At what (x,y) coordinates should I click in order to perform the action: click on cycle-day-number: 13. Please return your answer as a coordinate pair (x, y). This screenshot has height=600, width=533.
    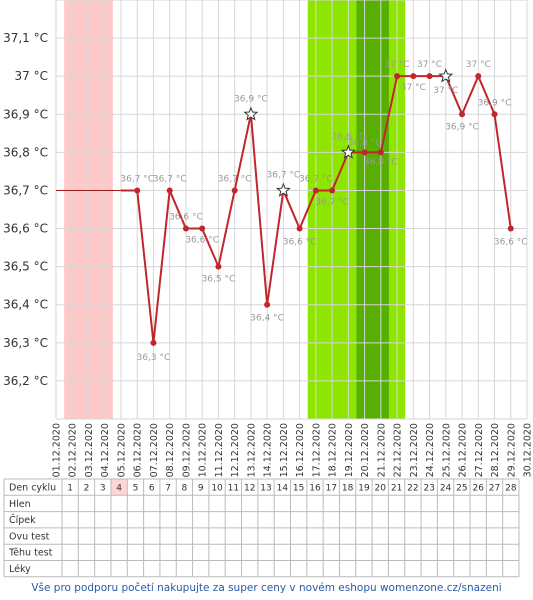
    Looking at the image, I should click on (265, 489).